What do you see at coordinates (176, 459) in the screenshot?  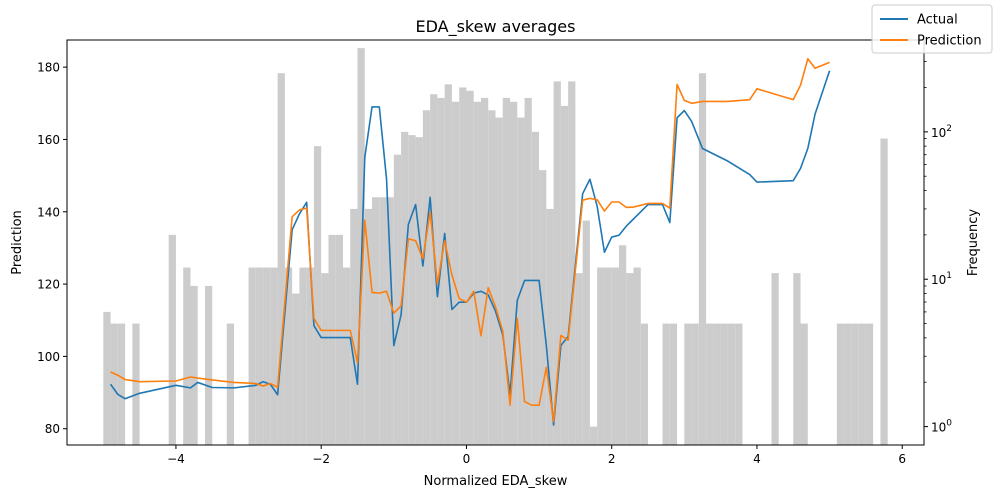 I see `x-tick-label-0: −4` at bounding box center [176, 459].